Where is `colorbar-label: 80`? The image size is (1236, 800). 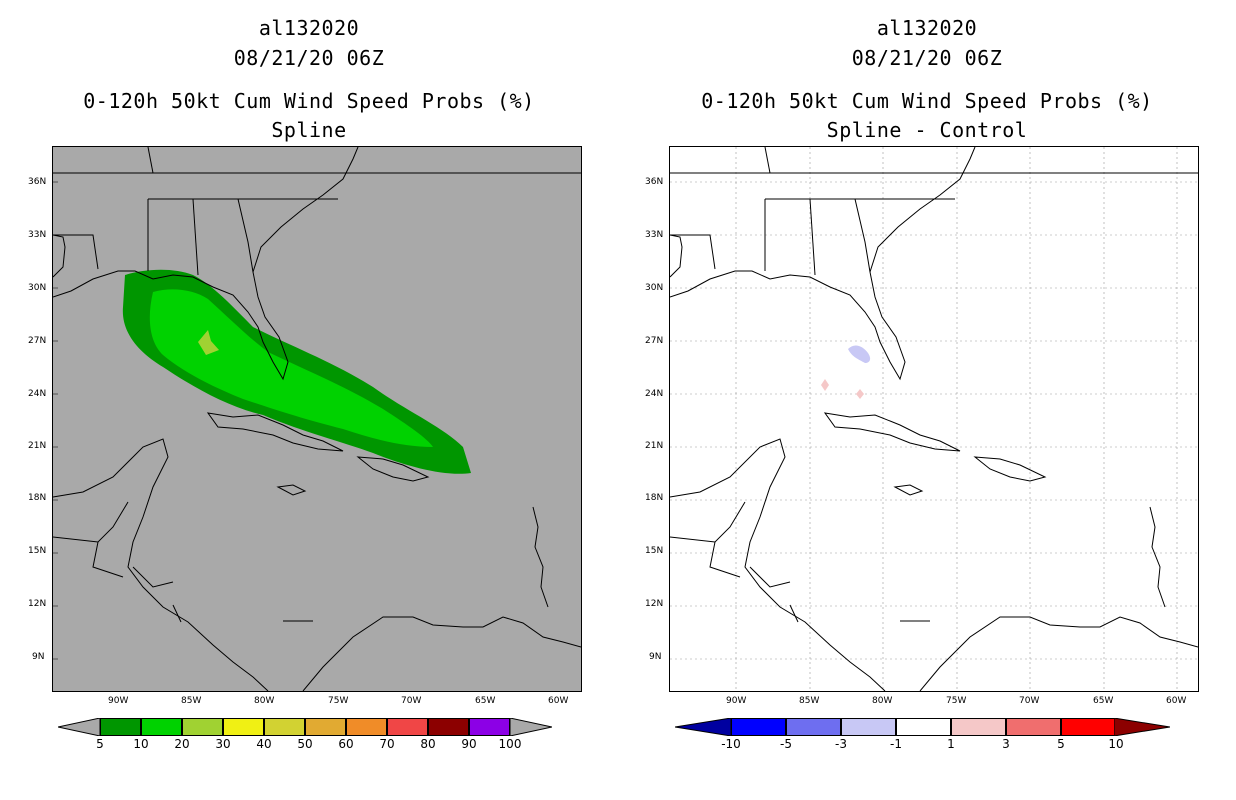
colorbar-label: 80 is located at coordinates (428, 744).